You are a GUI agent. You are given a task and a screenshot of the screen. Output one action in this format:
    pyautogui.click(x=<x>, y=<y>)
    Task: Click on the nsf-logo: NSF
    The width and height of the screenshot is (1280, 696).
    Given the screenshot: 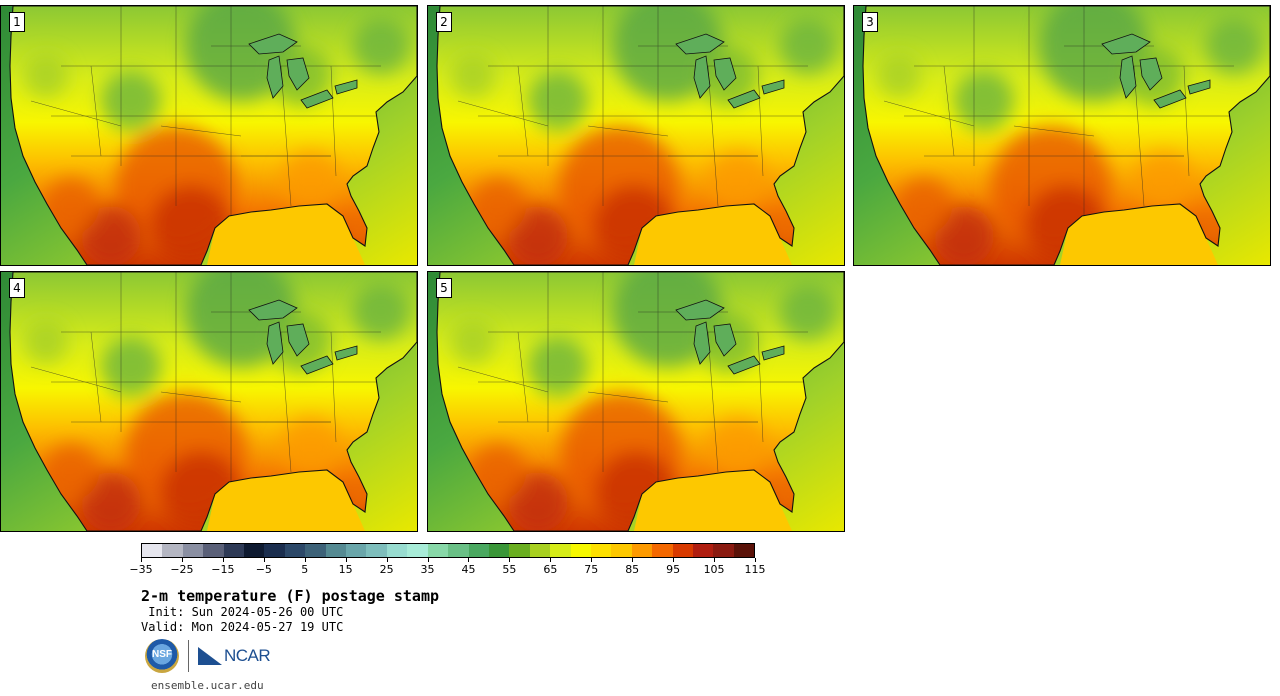 What is the action you would take?
    pyautogui.click(x=162, y=656)
    